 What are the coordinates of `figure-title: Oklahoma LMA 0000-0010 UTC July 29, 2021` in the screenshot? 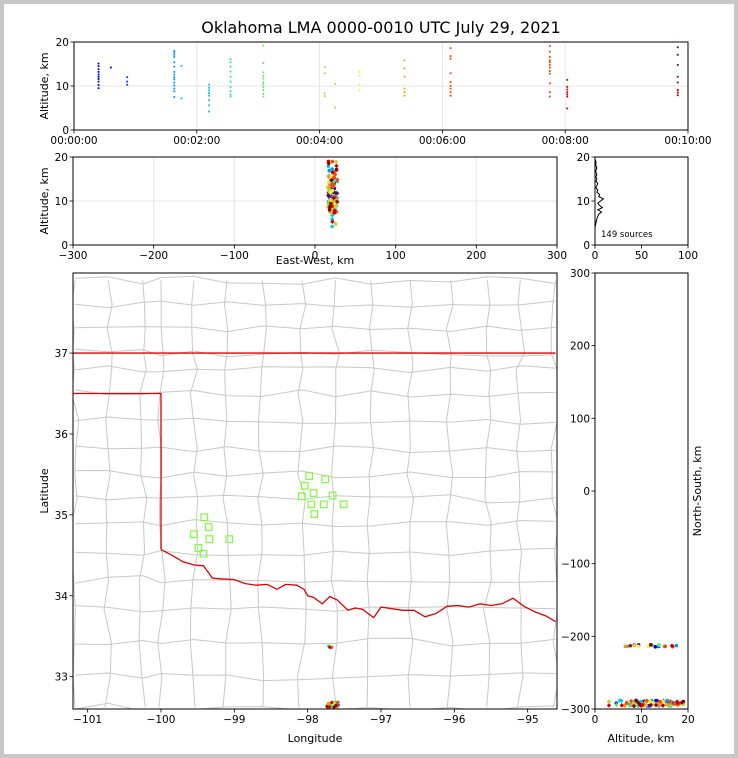 It's located at (380, 27).